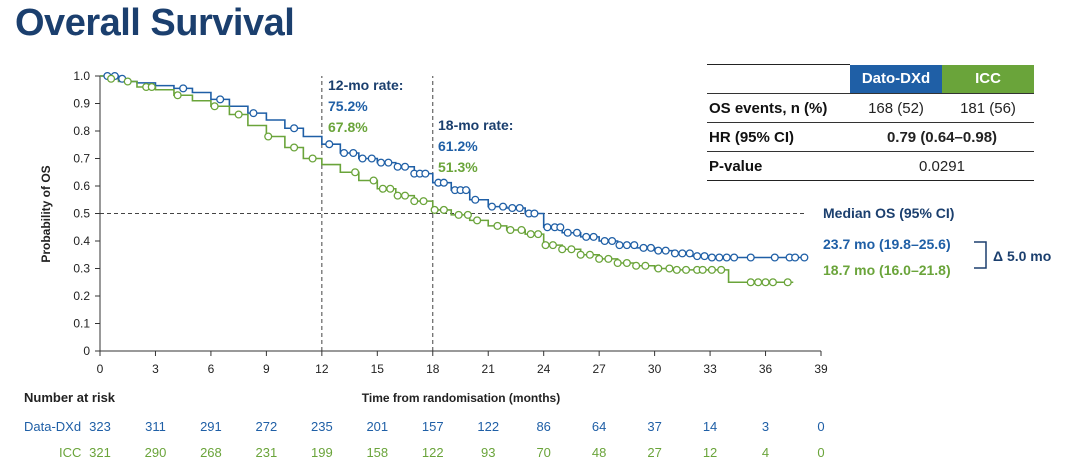 This screenshot has width=1080, height=464. Describe the element at coordinates (322, 452) in the screenshot. I see `risk-value: 199` at that location.